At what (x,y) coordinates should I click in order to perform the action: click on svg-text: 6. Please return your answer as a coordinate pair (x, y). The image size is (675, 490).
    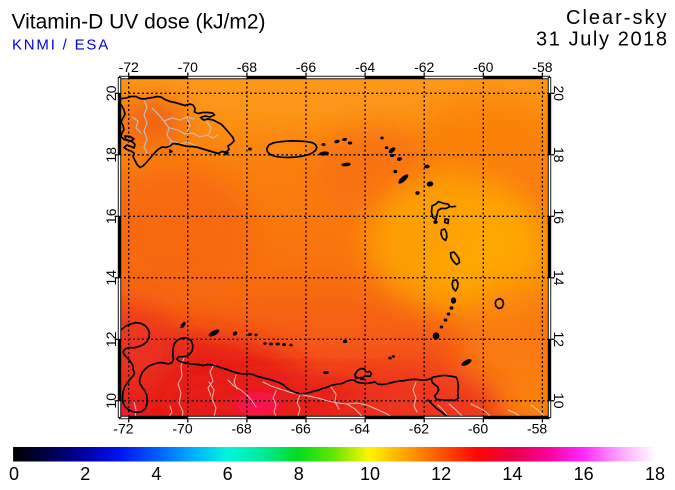
    Looking at the image, I should click on (228, 474).